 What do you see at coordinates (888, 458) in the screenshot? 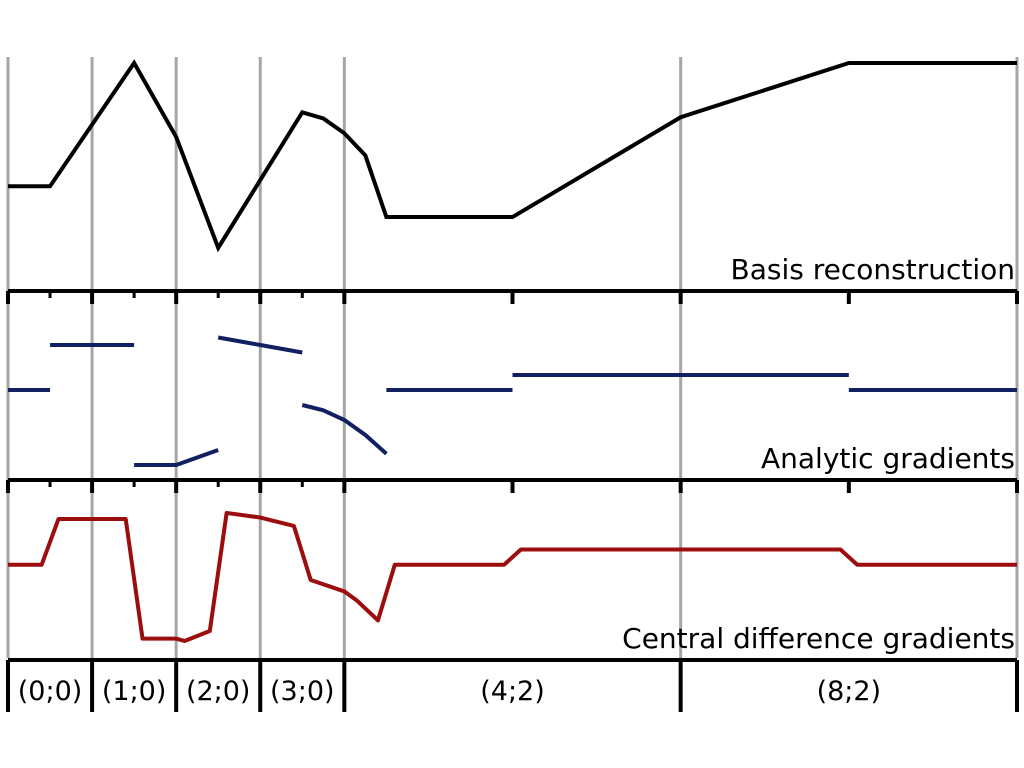
I see `analytic-label: Analytic gradients` at bounding box center [888, 458].